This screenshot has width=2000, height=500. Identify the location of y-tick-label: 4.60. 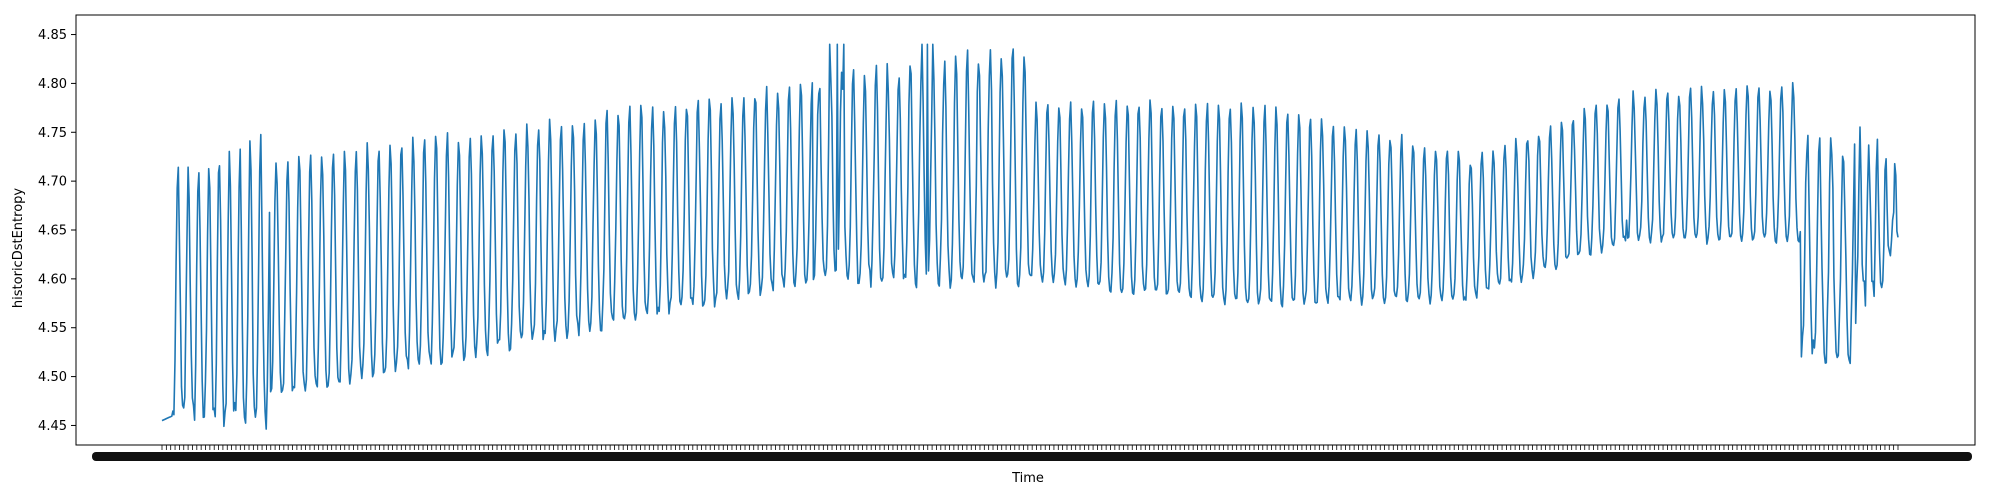
(52, 279).